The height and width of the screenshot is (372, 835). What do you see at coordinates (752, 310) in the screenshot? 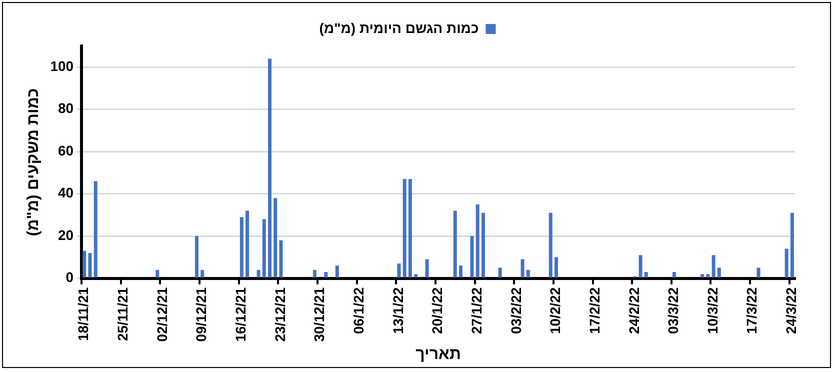
I see `x-tick-label: 17/3/22` at bounding box center [752, 310].